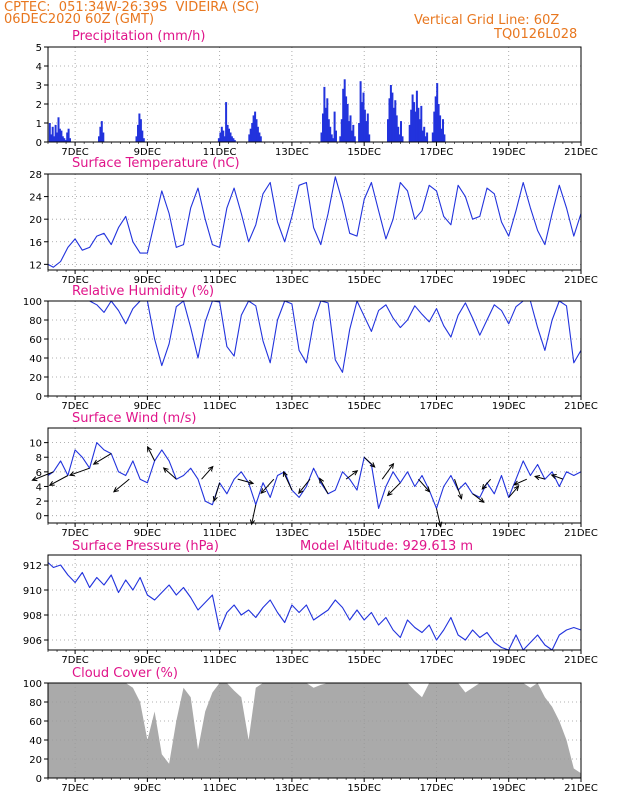 This screenshot has width=618, height=800. Describe the element at coordinates (35, 265) in the screenshot. I see `temp-ytick-label: 12` at that location.